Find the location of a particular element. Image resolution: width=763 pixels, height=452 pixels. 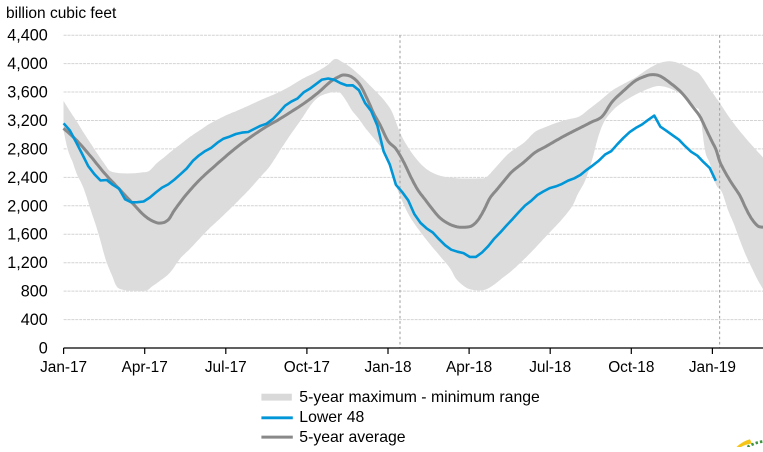

svg-text: Jul-18 is located at coordinates (550, 367).